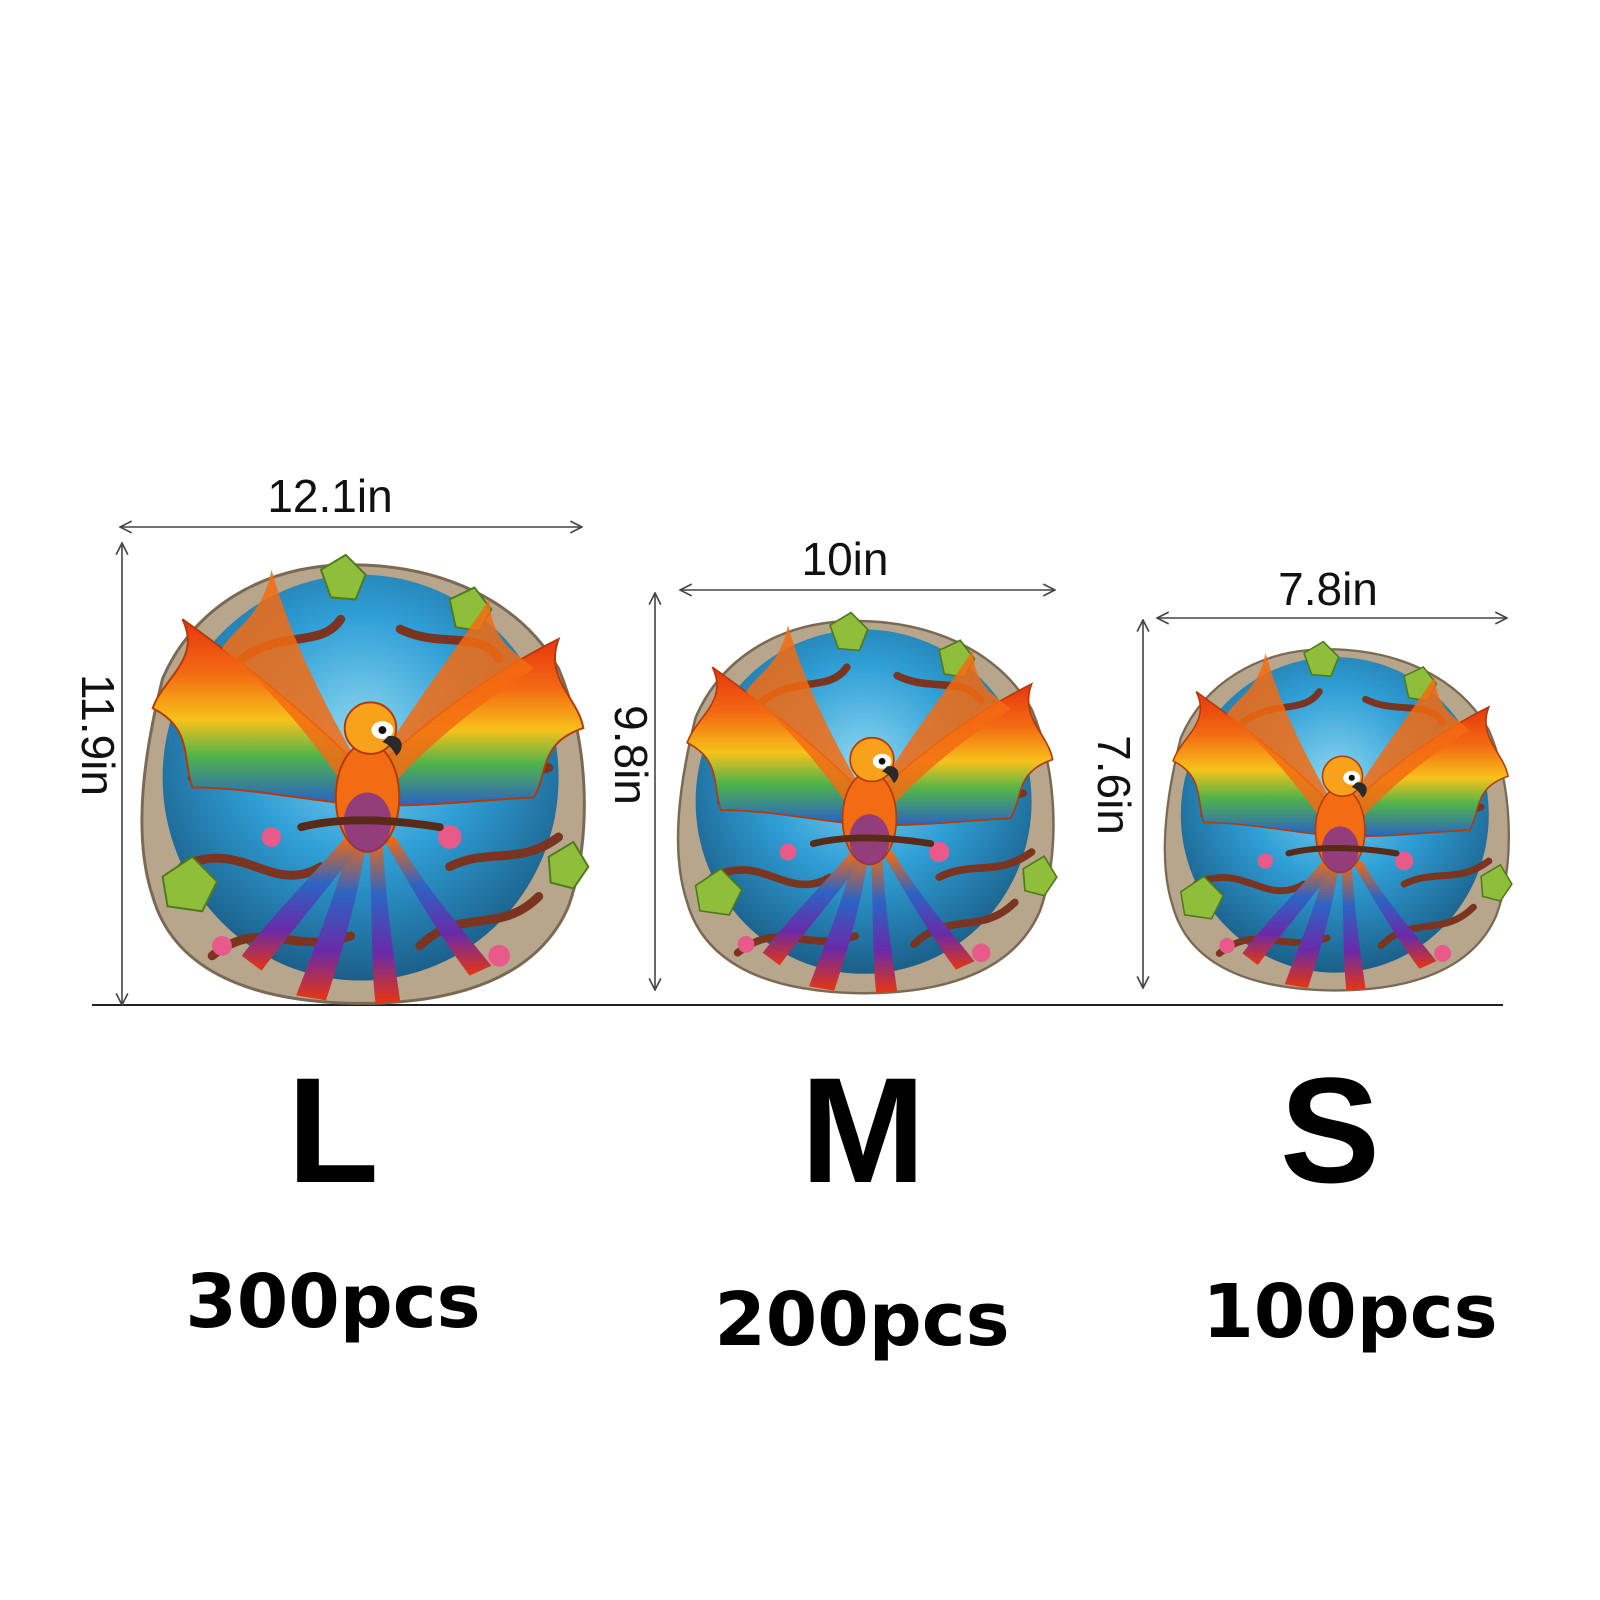 The height and width of the screenshot is (1600, 1600). Describe the element at coordinates (1350, 1312) in the screenshot. I see `piece-count-small: 100pcs` at that location.